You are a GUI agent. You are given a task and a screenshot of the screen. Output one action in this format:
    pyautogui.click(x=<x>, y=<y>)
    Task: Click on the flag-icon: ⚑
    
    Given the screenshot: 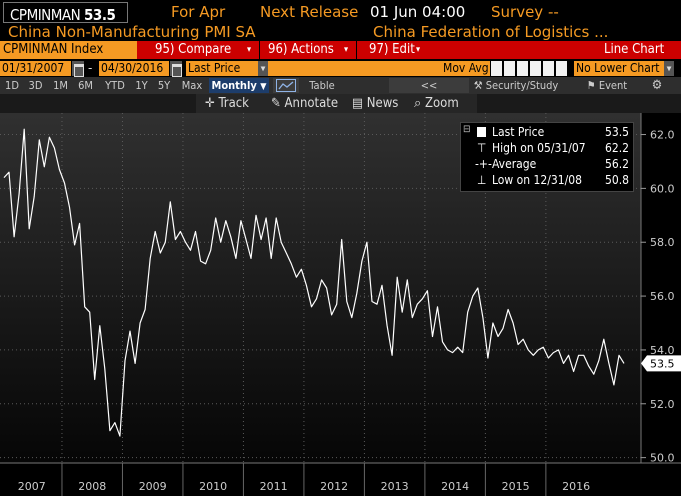 What is the action you would take?
    pyautogui.click(x=591, y=85)
    